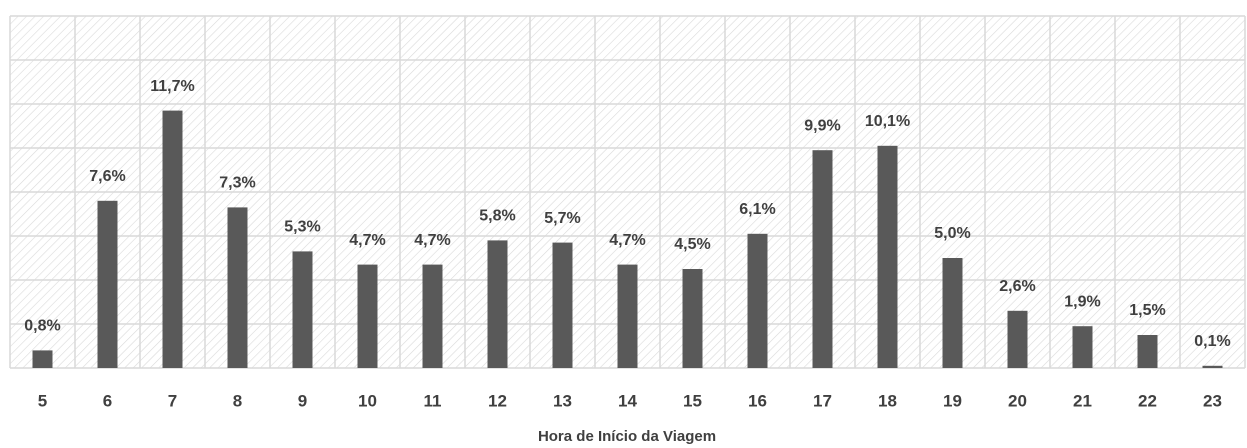 This screenshot has width=1247, height=448. What do you see at coordinates (1212, 400) in the screenshot?
I see `x-tick-label: 23` at bounding box center [1212, 400].